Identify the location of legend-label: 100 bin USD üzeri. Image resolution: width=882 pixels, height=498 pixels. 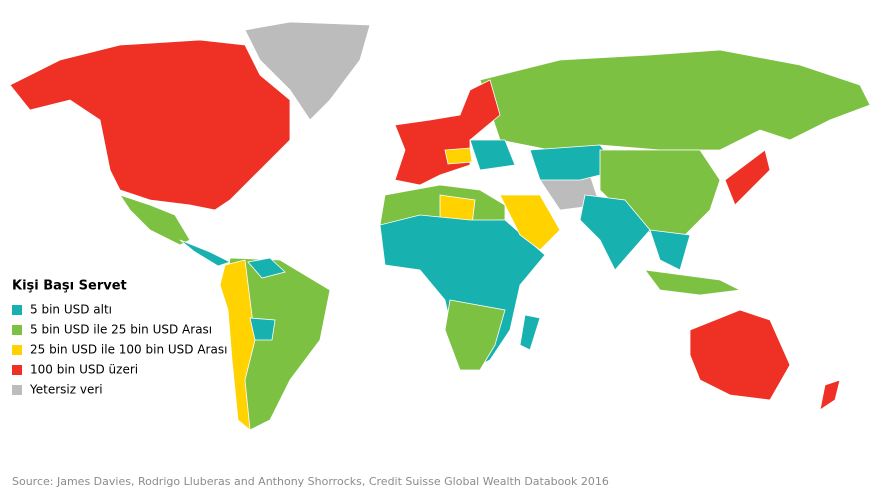
(84, 370).